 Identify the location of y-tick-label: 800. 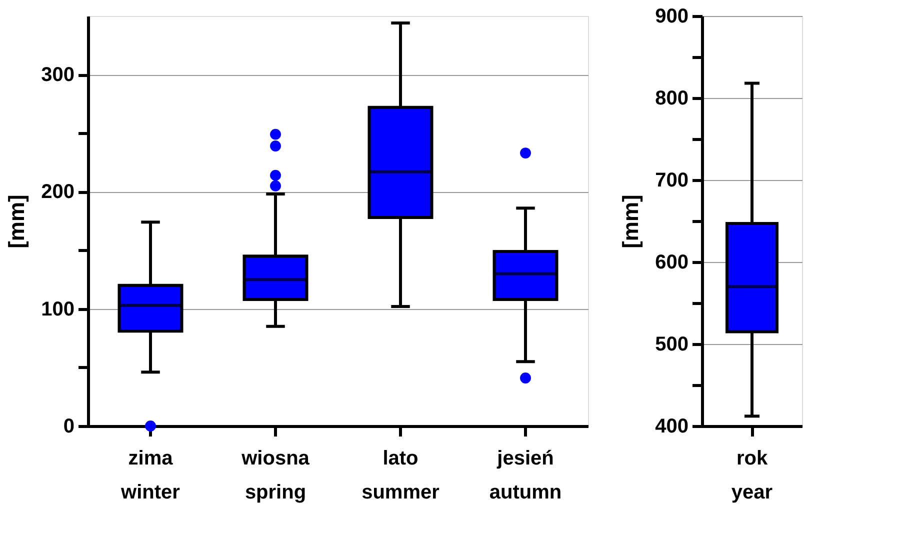
(671, 99).